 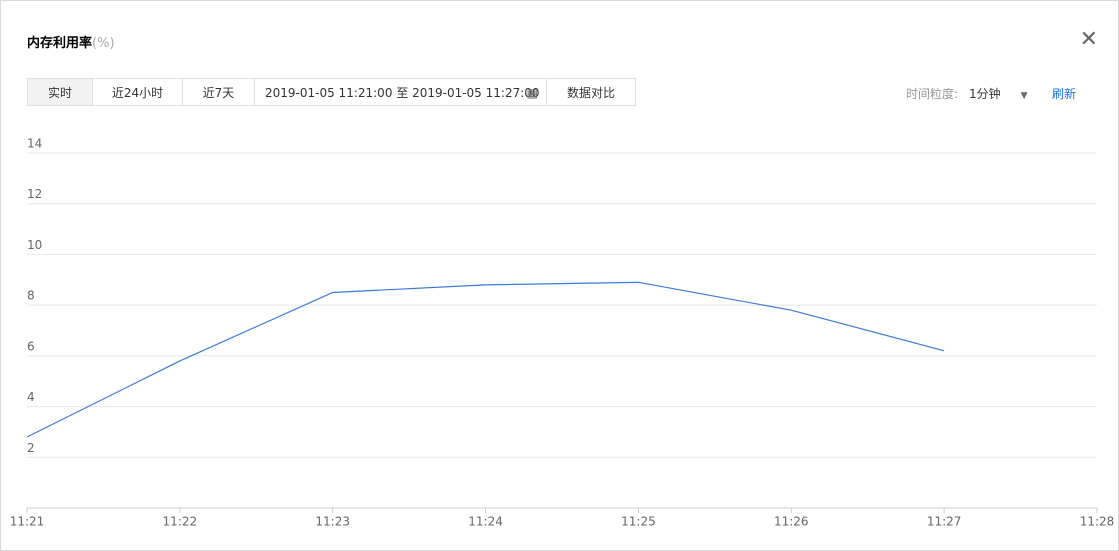 I want to click on title: 内存利用率(%), so click(x=71, y=41).